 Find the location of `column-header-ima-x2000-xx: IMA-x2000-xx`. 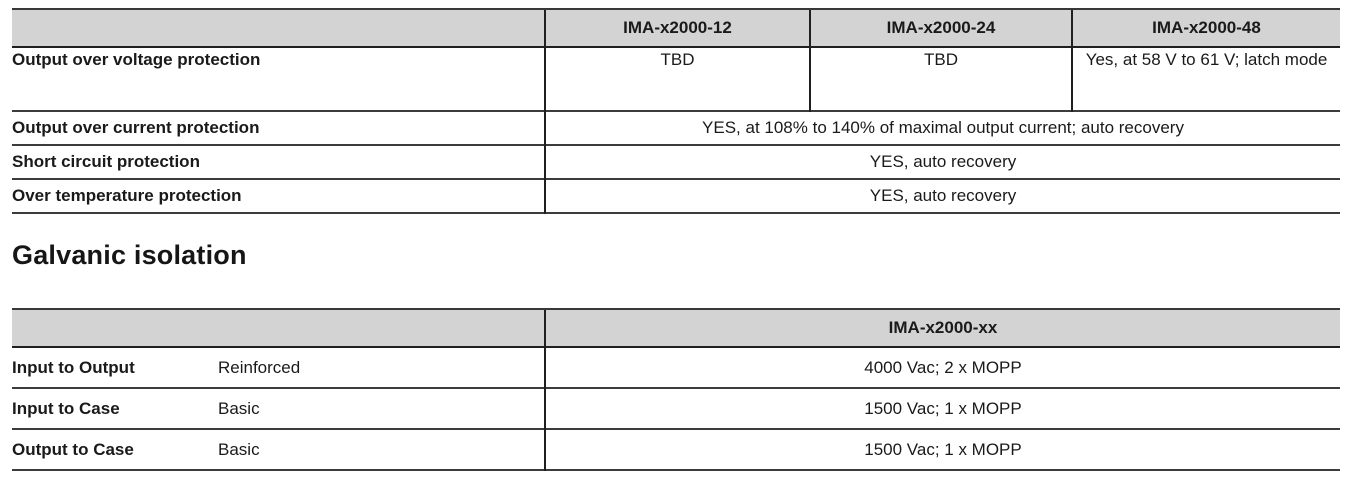

column-header-ima-x2000-xx: IMA-x2000-xx is located at coordinates (942, 328).